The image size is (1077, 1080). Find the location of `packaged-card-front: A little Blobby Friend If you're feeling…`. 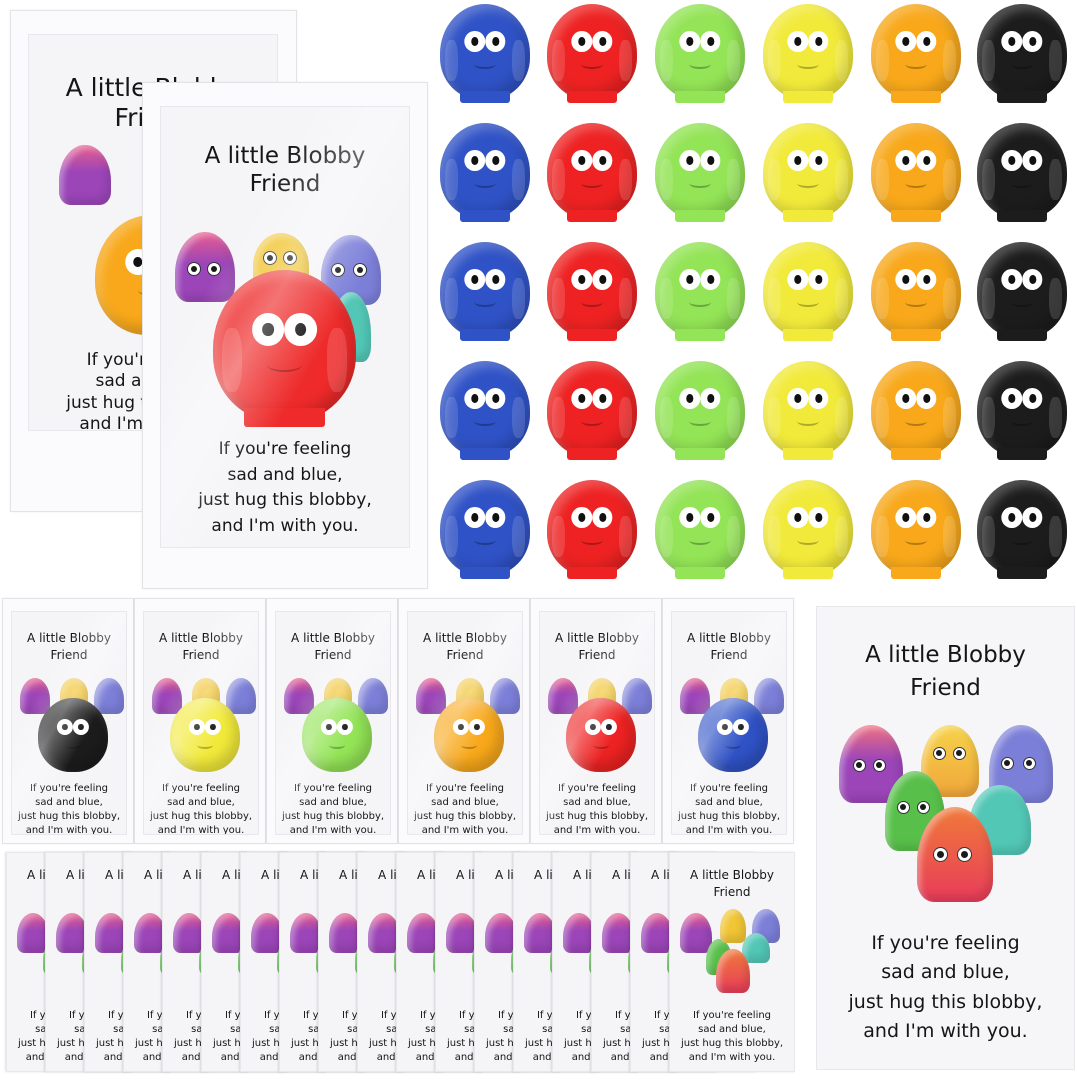

packaged-card-front: A little Blobby Friend If you're feeling… is located at coordinates (285, 335).